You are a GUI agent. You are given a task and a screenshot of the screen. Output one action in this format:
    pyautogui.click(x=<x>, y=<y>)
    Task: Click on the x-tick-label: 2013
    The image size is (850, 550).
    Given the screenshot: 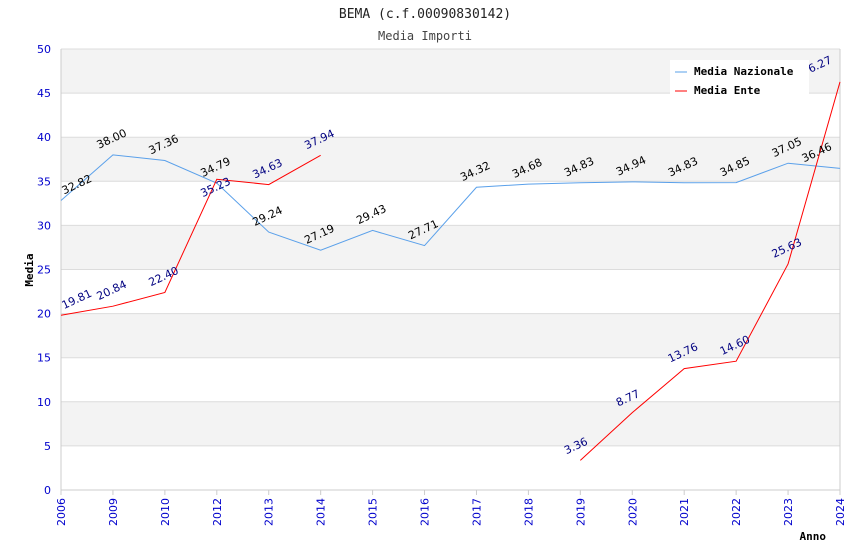 What is the action you would take?
    pyautogui.click(x=269, y=512)
    